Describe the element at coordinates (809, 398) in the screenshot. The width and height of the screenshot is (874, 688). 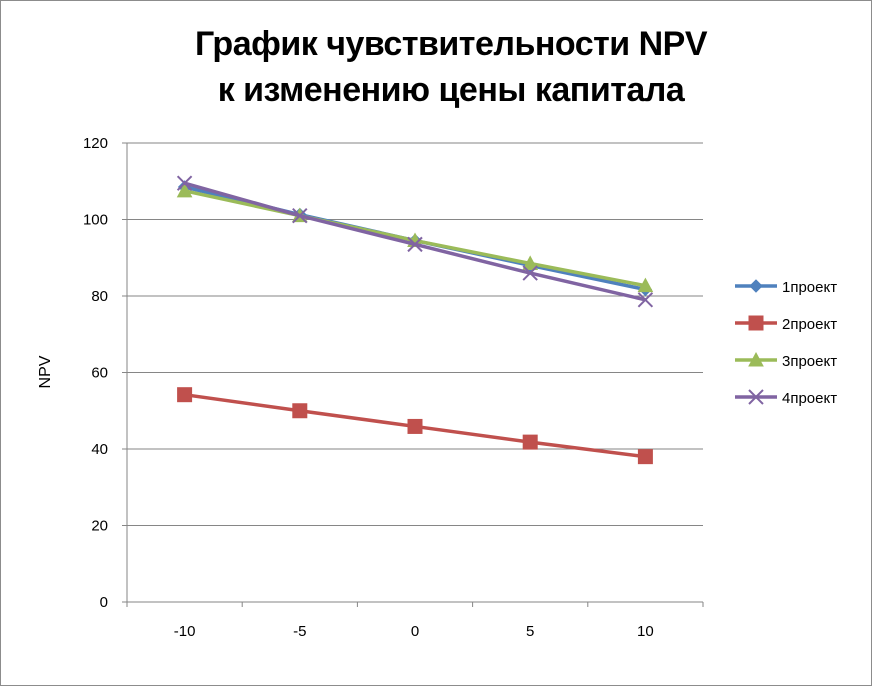
I see `legend-label: 4проект` at that location.